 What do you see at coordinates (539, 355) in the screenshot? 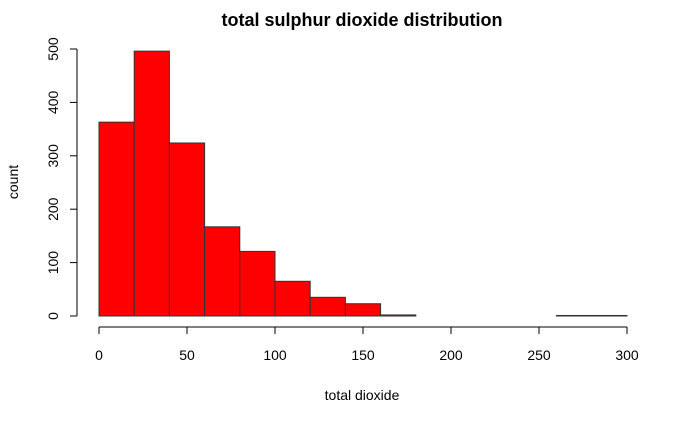
I see `x-tick-label: 250` at bounding box center [539, 355].